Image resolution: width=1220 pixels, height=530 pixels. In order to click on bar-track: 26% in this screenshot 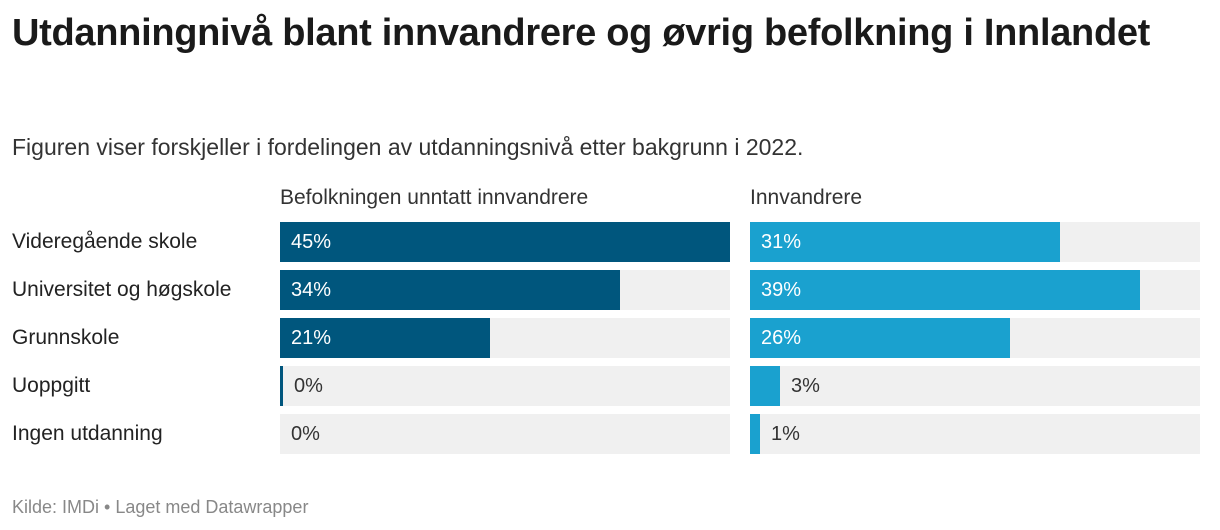, I will do `click(975, 338)`.